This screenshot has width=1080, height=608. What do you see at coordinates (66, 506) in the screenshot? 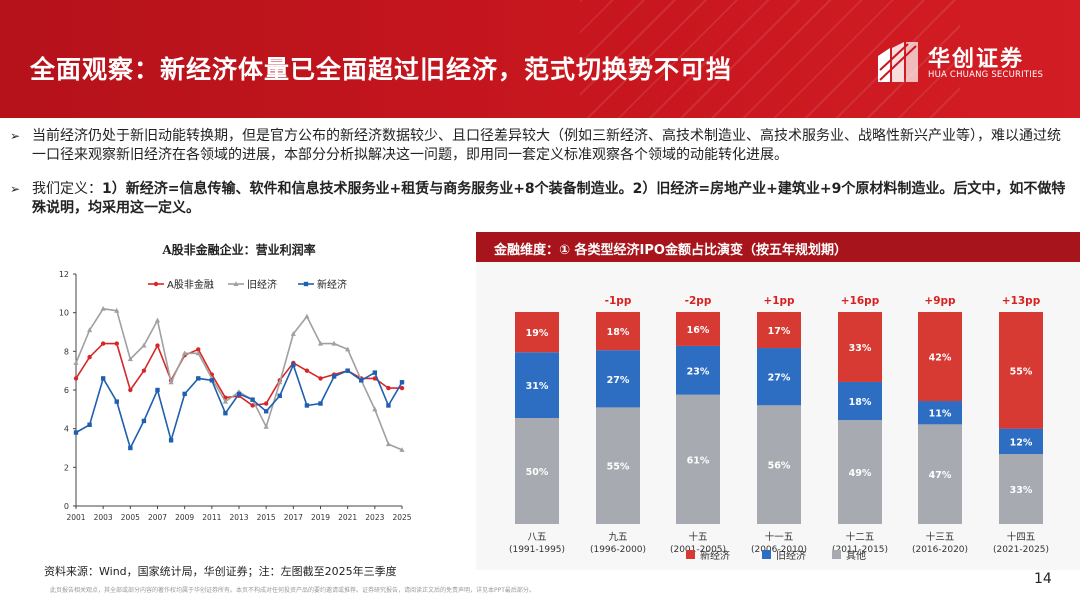
I see `y-tick-label: 0` at bounding box center [66, 506].